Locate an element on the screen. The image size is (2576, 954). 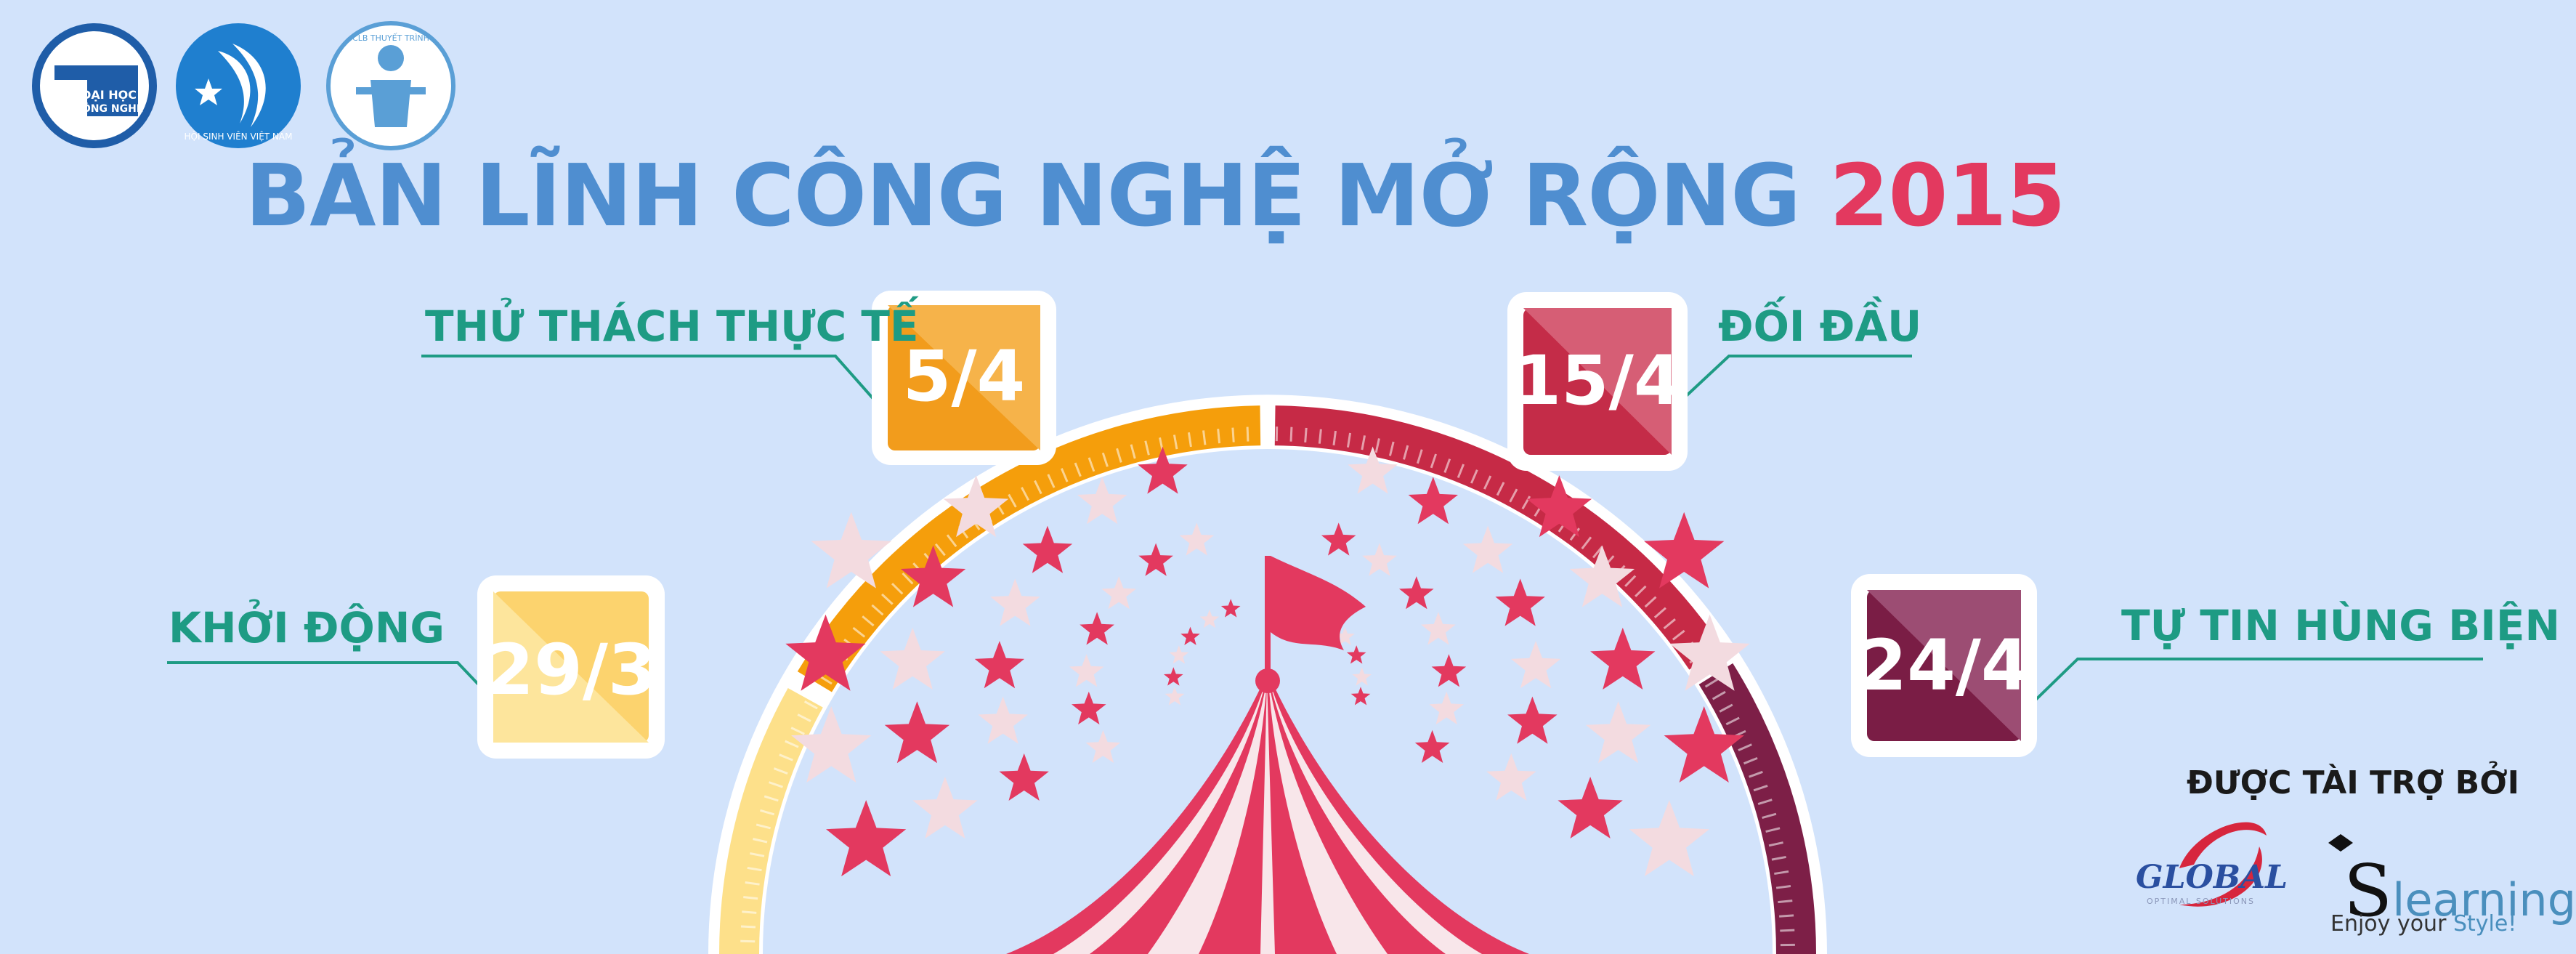
date-box-thu-thach is located at coordinates (964, 378).